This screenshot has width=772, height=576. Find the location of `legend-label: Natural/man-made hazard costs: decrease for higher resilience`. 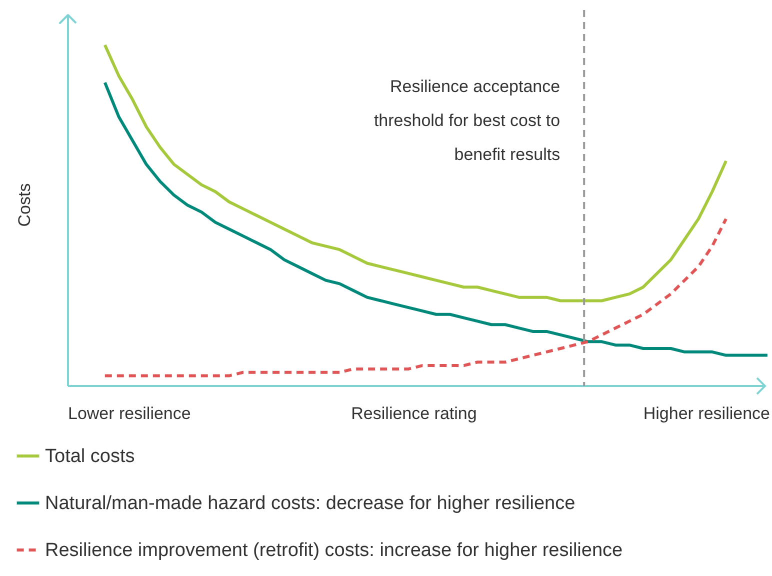

legend-label: Natural/man-made hazard costs: decrease for higher resilience is located at coordinates (310, 503).